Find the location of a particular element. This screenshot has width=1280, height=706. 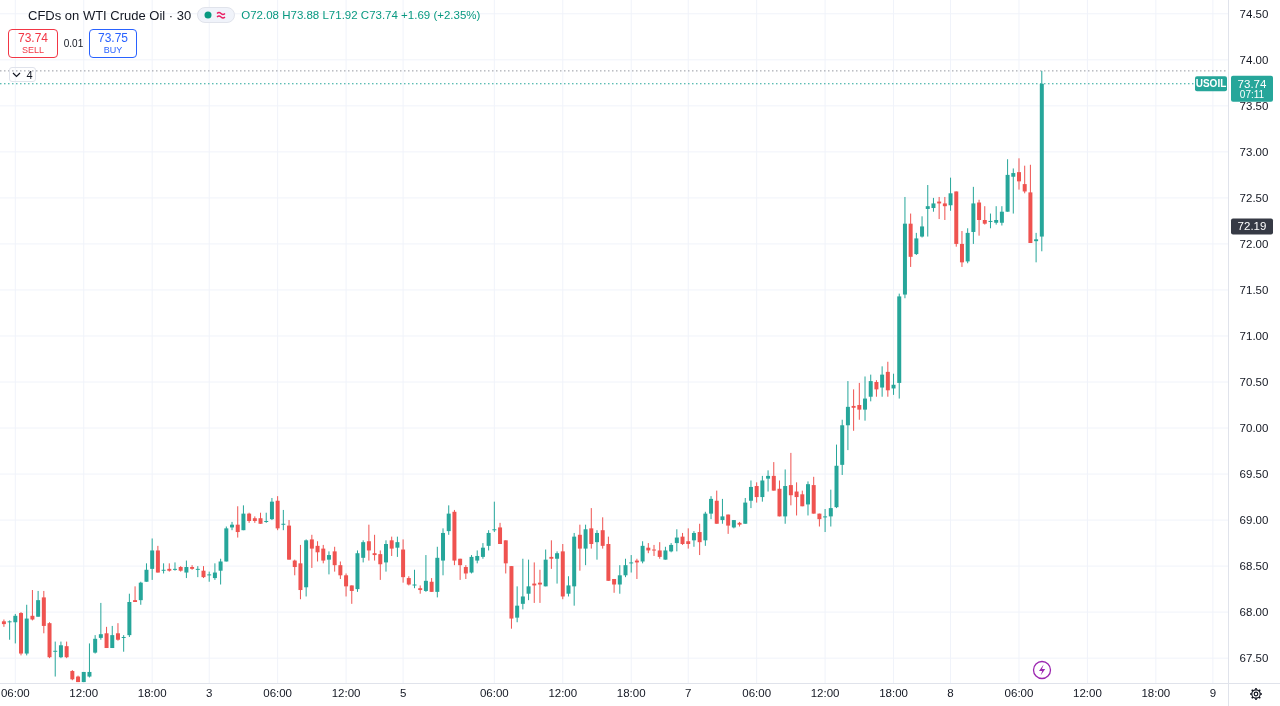

y-tick-label: 73.50 is located at coordinates (1254, 105).